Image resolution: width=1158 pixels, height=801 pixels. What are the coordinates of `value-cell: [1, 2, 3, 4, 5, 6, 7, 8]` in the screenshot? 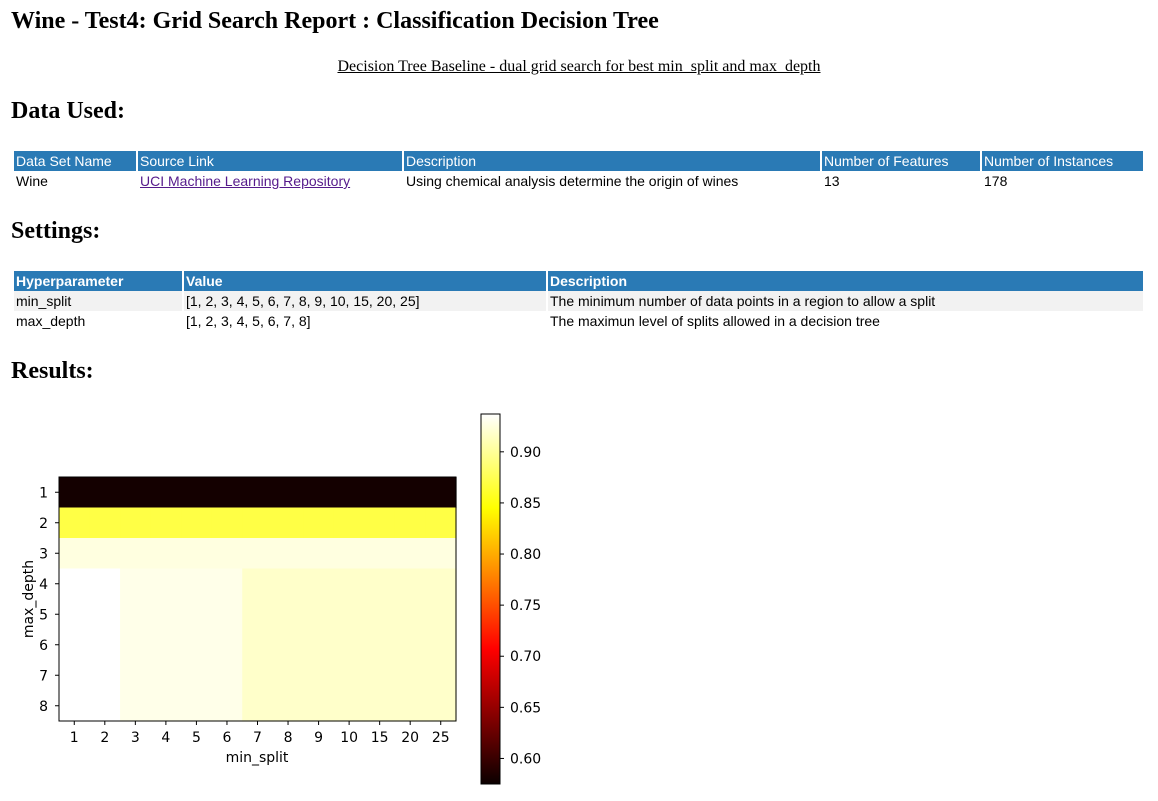 It's located at (248, 321).